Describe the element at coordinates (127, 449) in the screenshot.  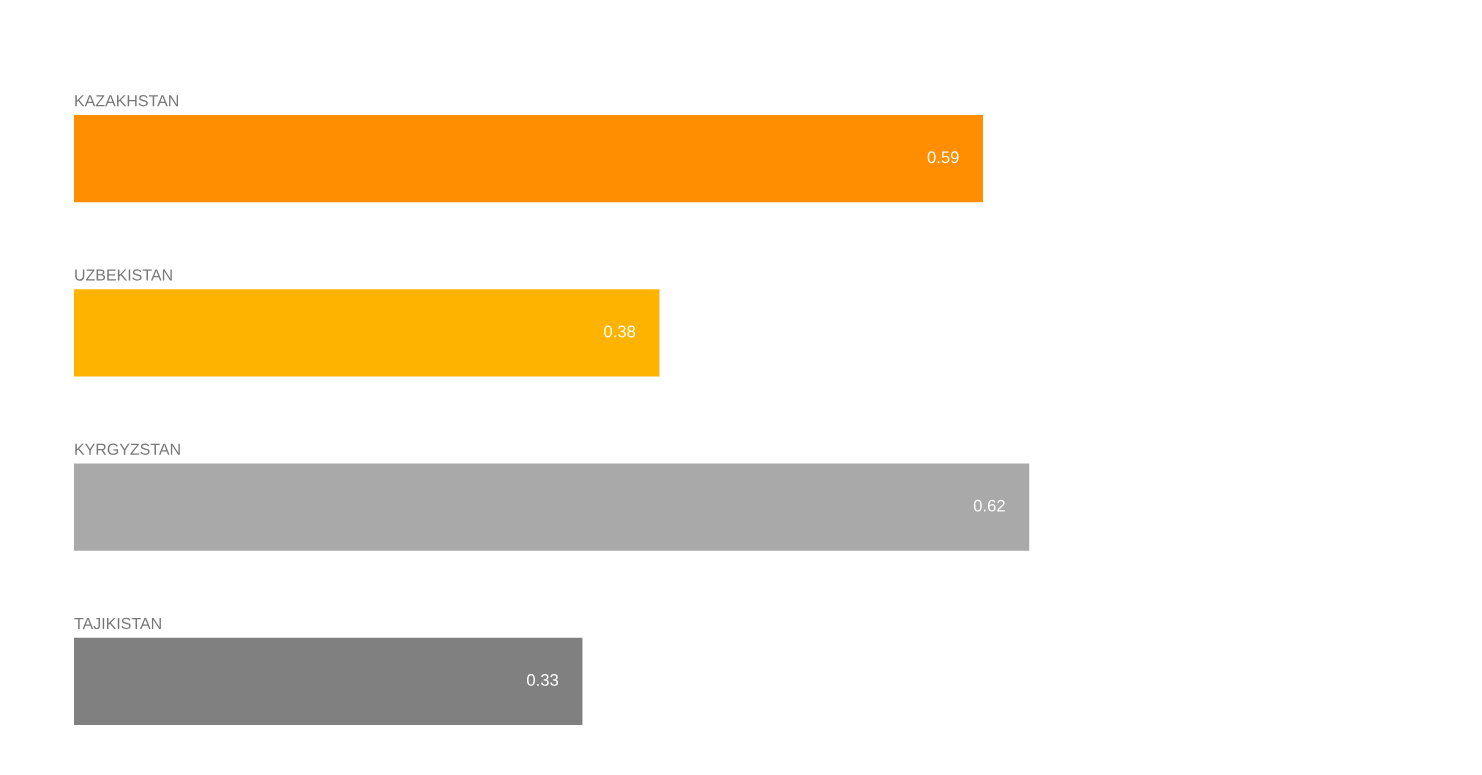
I see `y-tick-label: KYRGYZSTAN` at that location.